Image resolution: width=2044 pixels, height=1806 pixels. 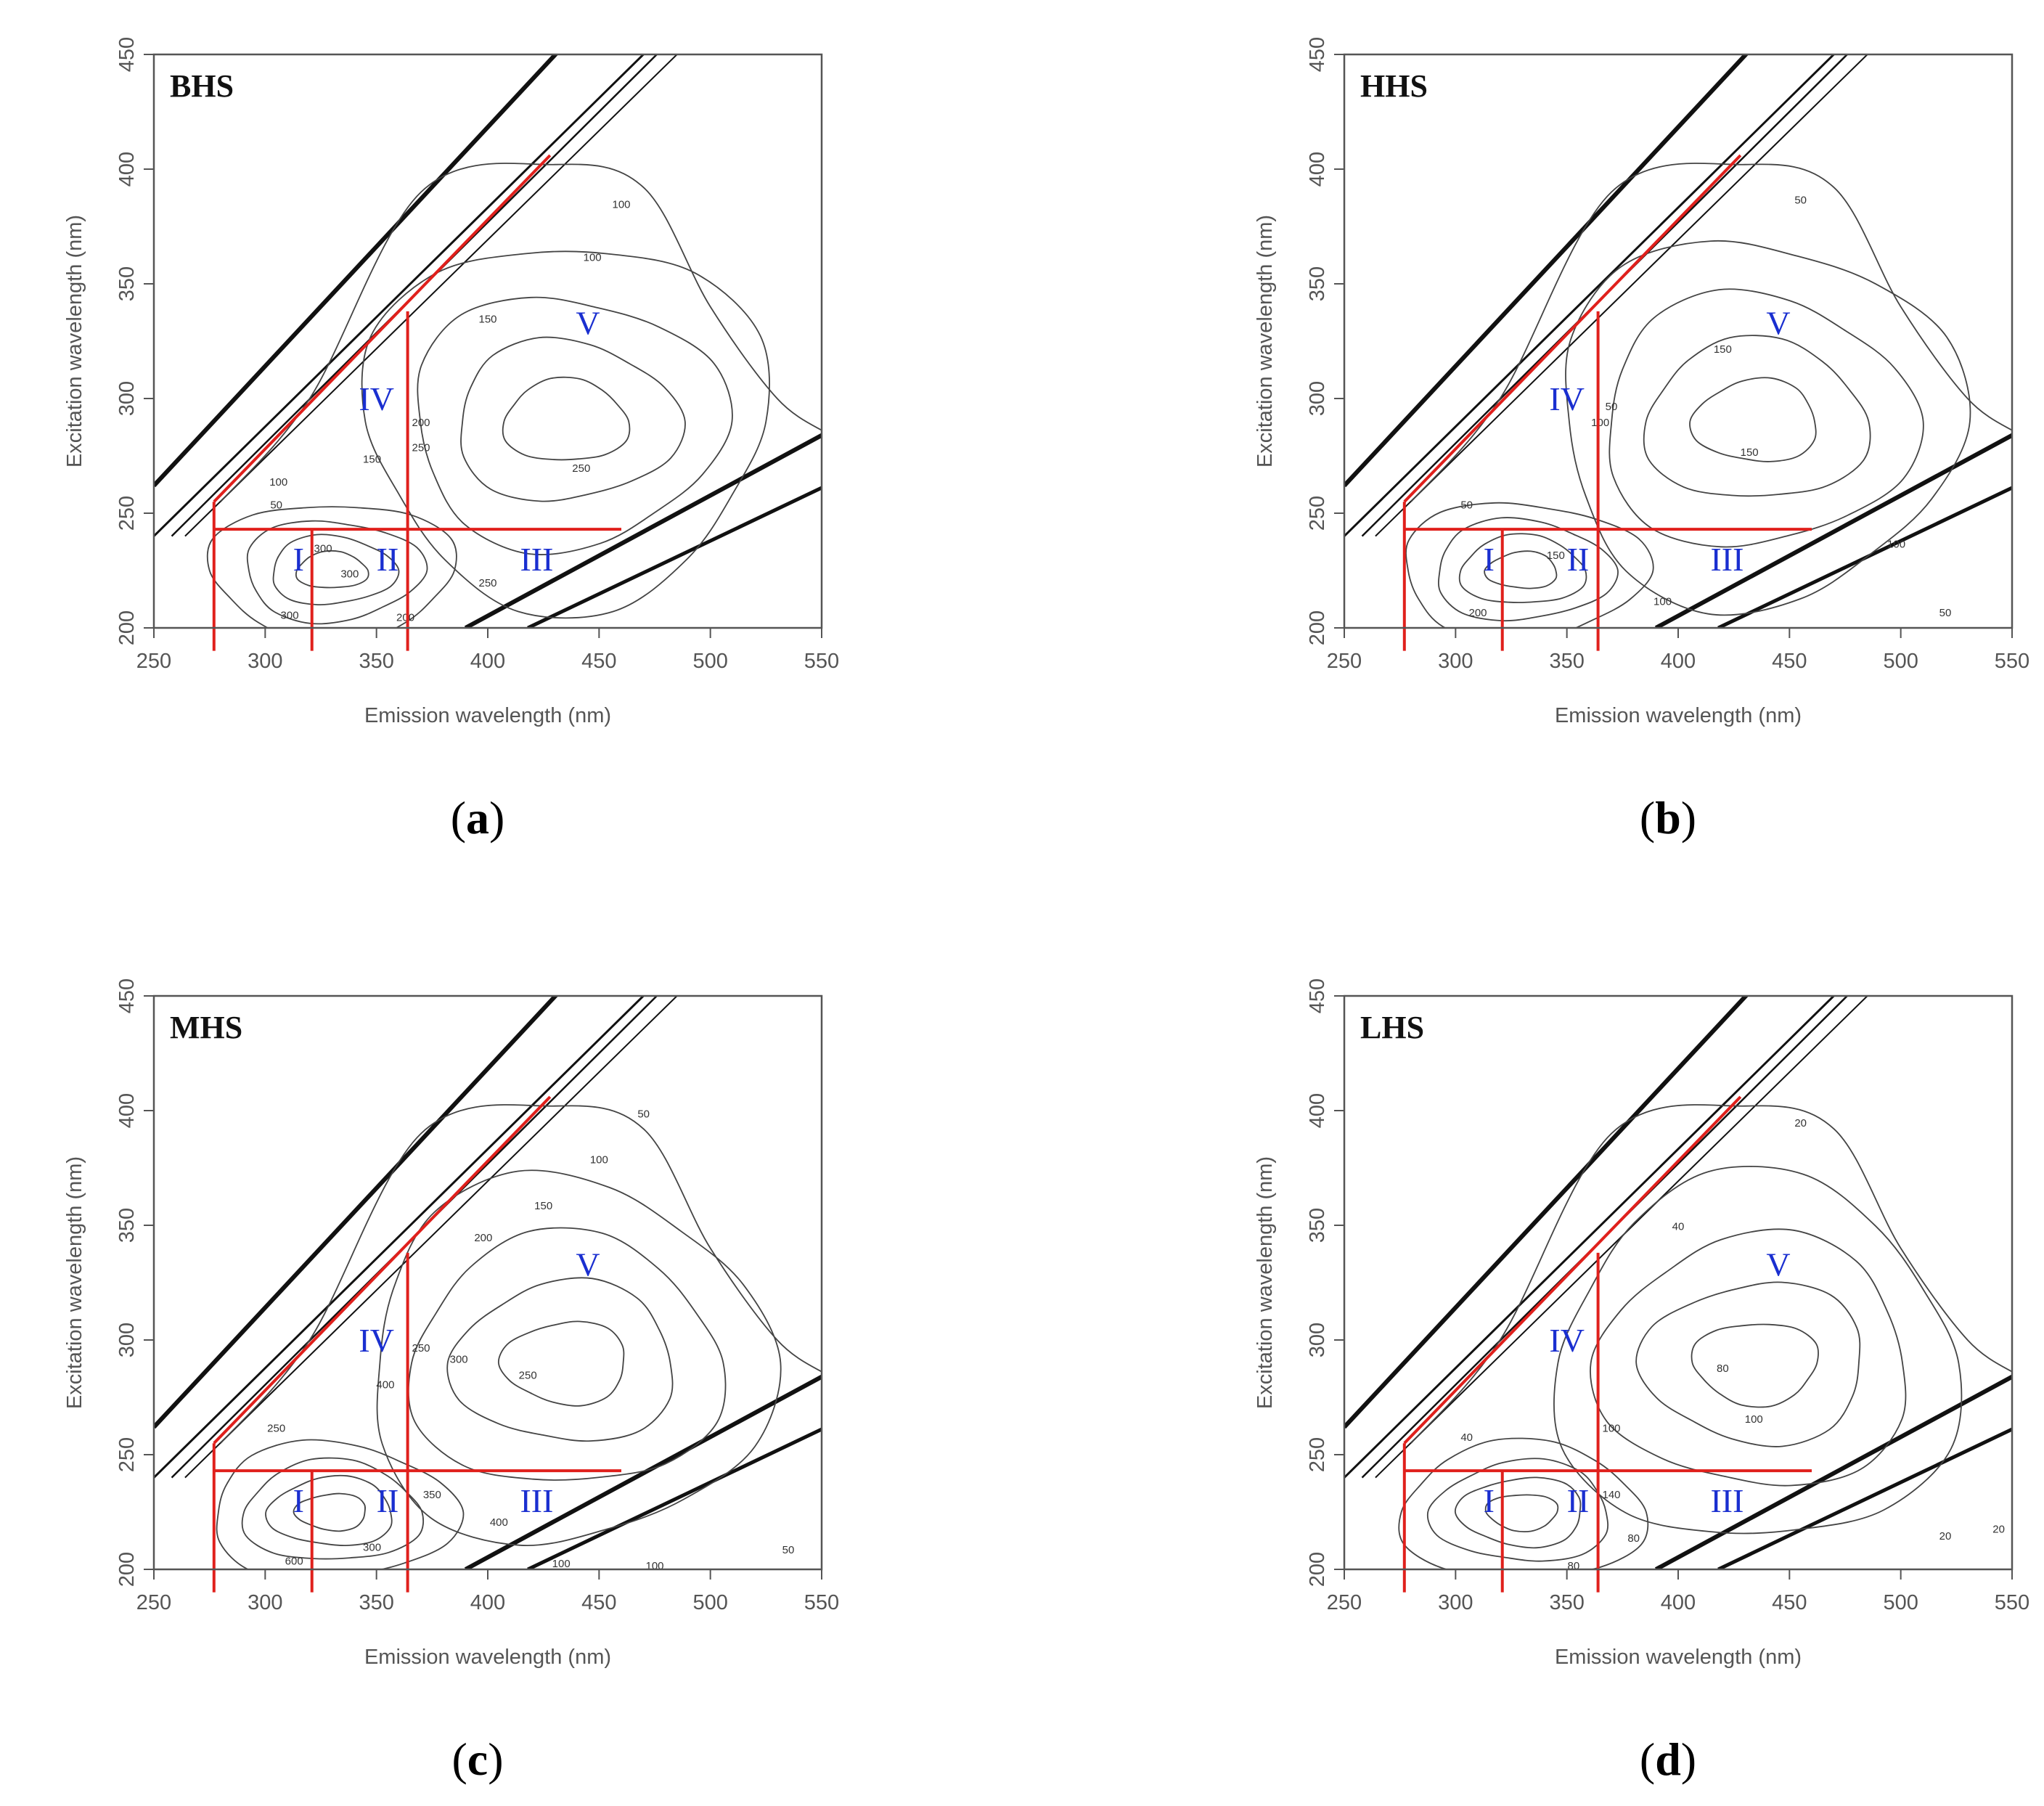 What do you see at coordinates (1668, 1759) in the screenshot?
I see `caption-d: (d)` at bounding box center [1668, 1759].